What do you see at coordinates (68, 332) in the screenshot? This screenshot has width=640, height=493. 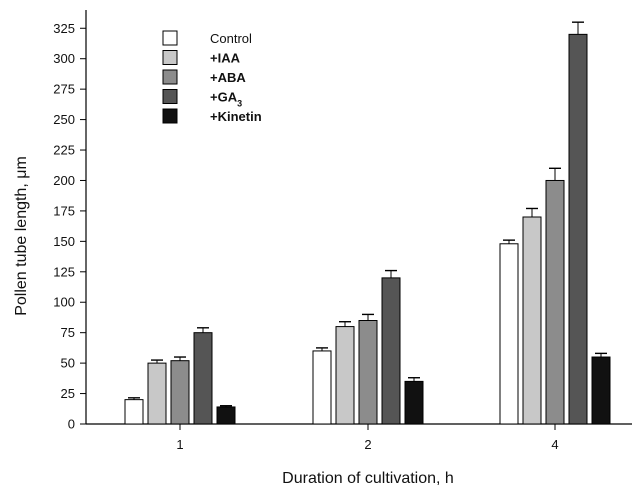 I see `y-tick-label: 75` at bounding box center [68, 332].